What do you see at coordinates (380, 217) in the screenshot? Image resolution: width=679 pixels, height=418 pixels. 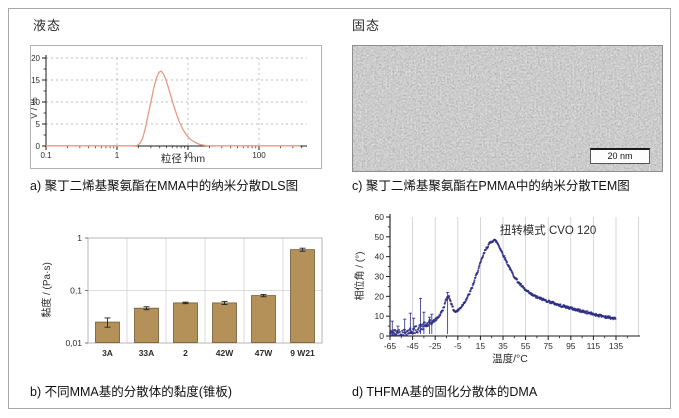 I see `svg-text: 60` at bounding box center [380, 217].